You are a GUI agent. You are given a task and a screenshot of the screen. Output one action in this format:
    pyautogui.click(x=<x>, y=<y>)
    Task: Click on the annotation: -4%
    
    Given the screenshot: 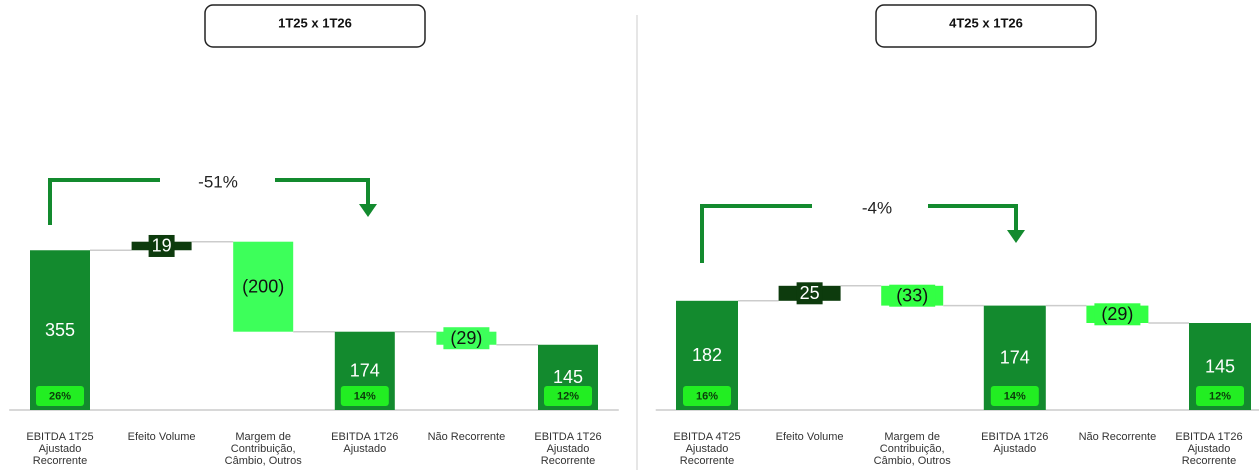 What is the action you would take?
    pyautogui.click(x=877, y=207)
    